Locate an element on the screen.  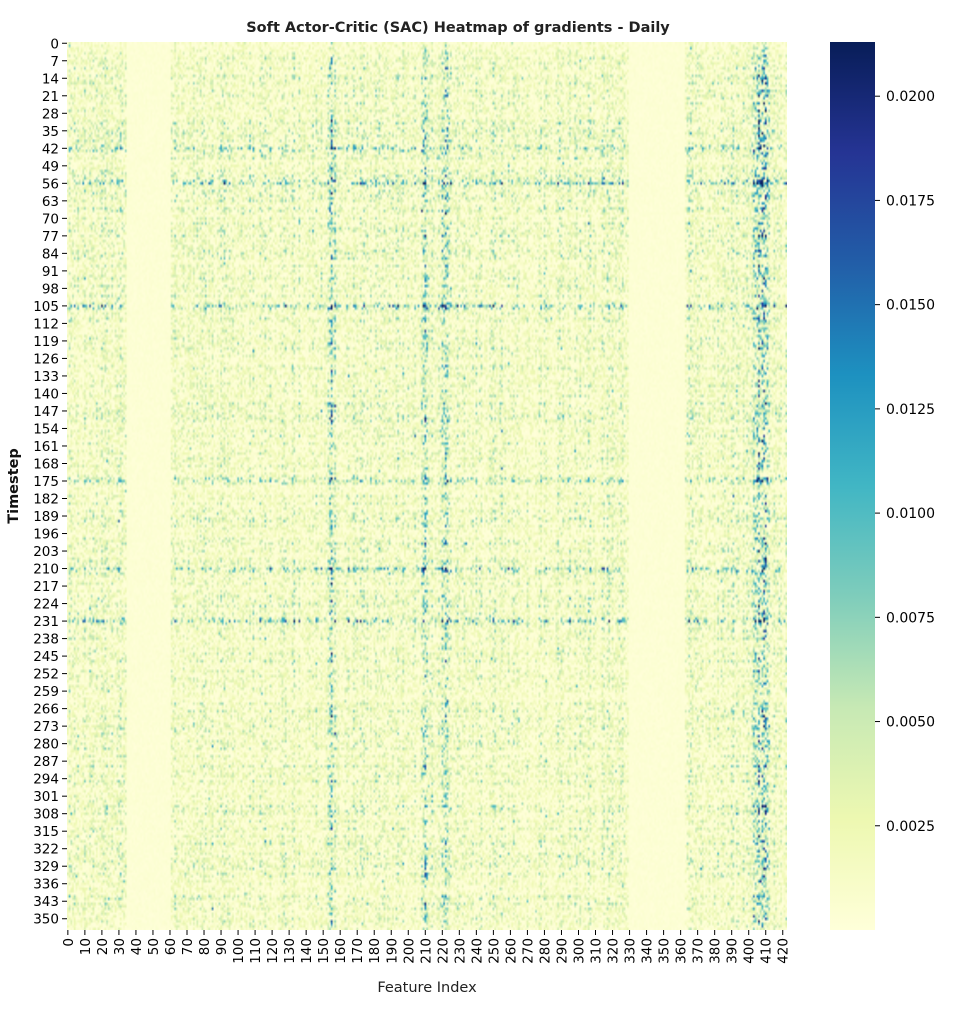
y-tick-label: 210 is located at coordinates (46, 570).